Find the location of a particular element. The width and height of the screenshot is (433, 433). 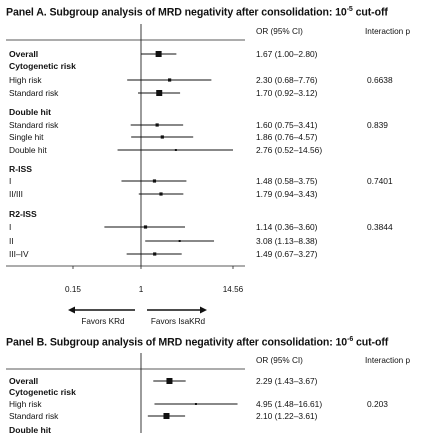

panel-a-tick-label: 14.56 is located at coordinates (233, 289).